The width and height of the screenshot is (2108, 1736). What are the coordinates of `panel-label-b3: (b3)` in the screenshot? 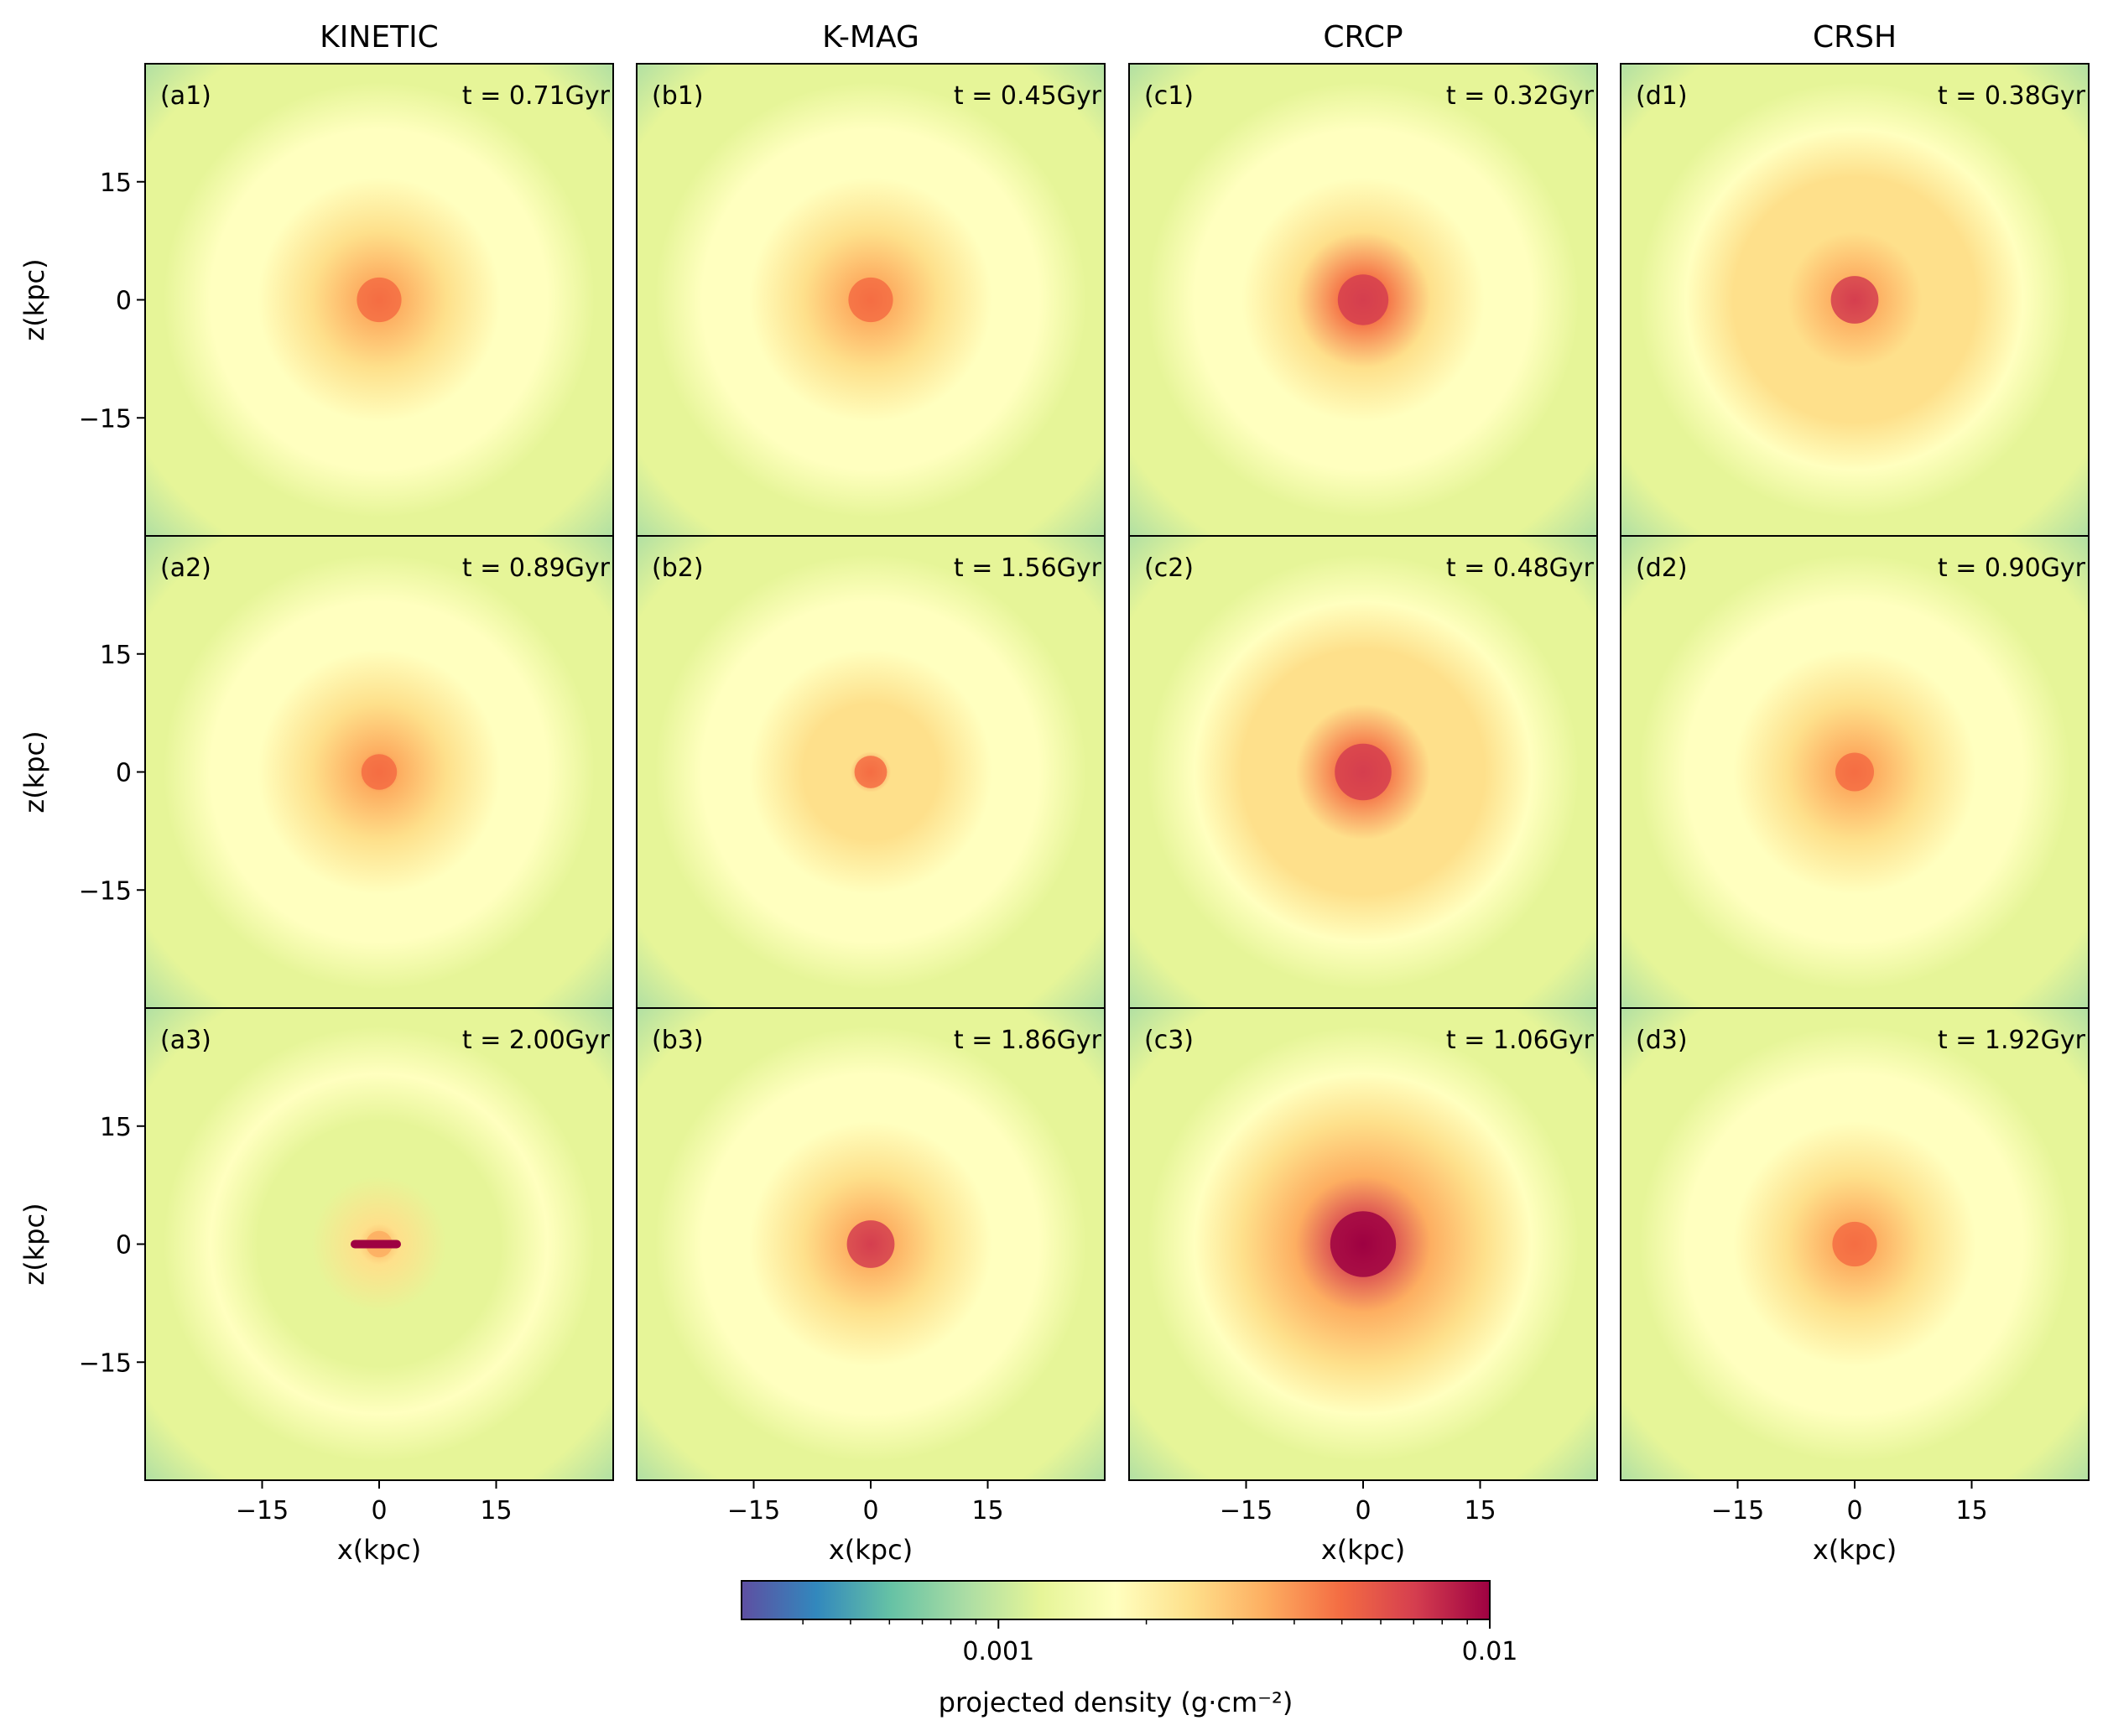 It's located at (678, 1040).